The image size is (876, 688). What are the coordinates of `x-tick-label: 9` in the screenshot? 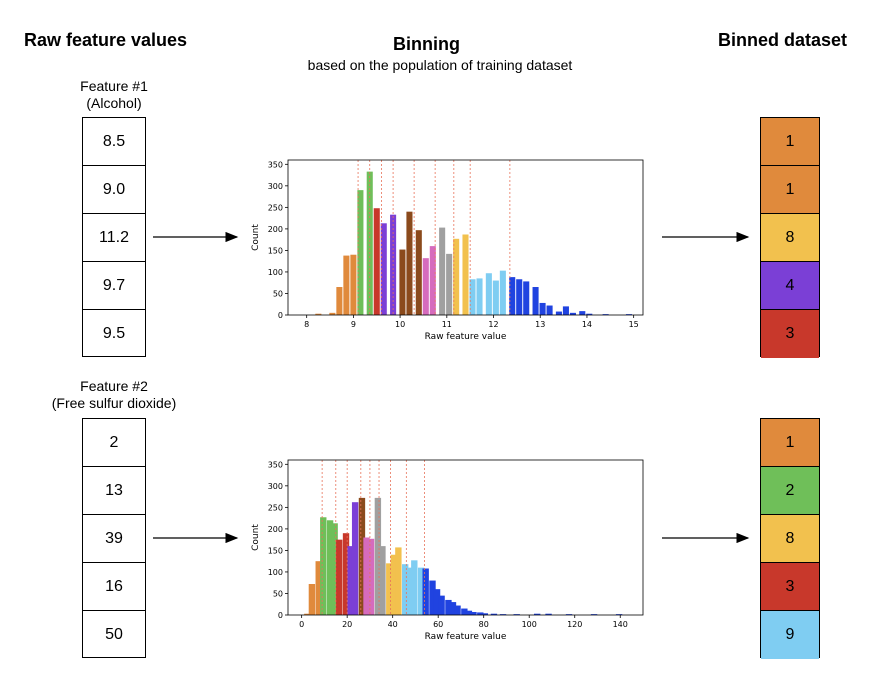 It's located at (353, 324).